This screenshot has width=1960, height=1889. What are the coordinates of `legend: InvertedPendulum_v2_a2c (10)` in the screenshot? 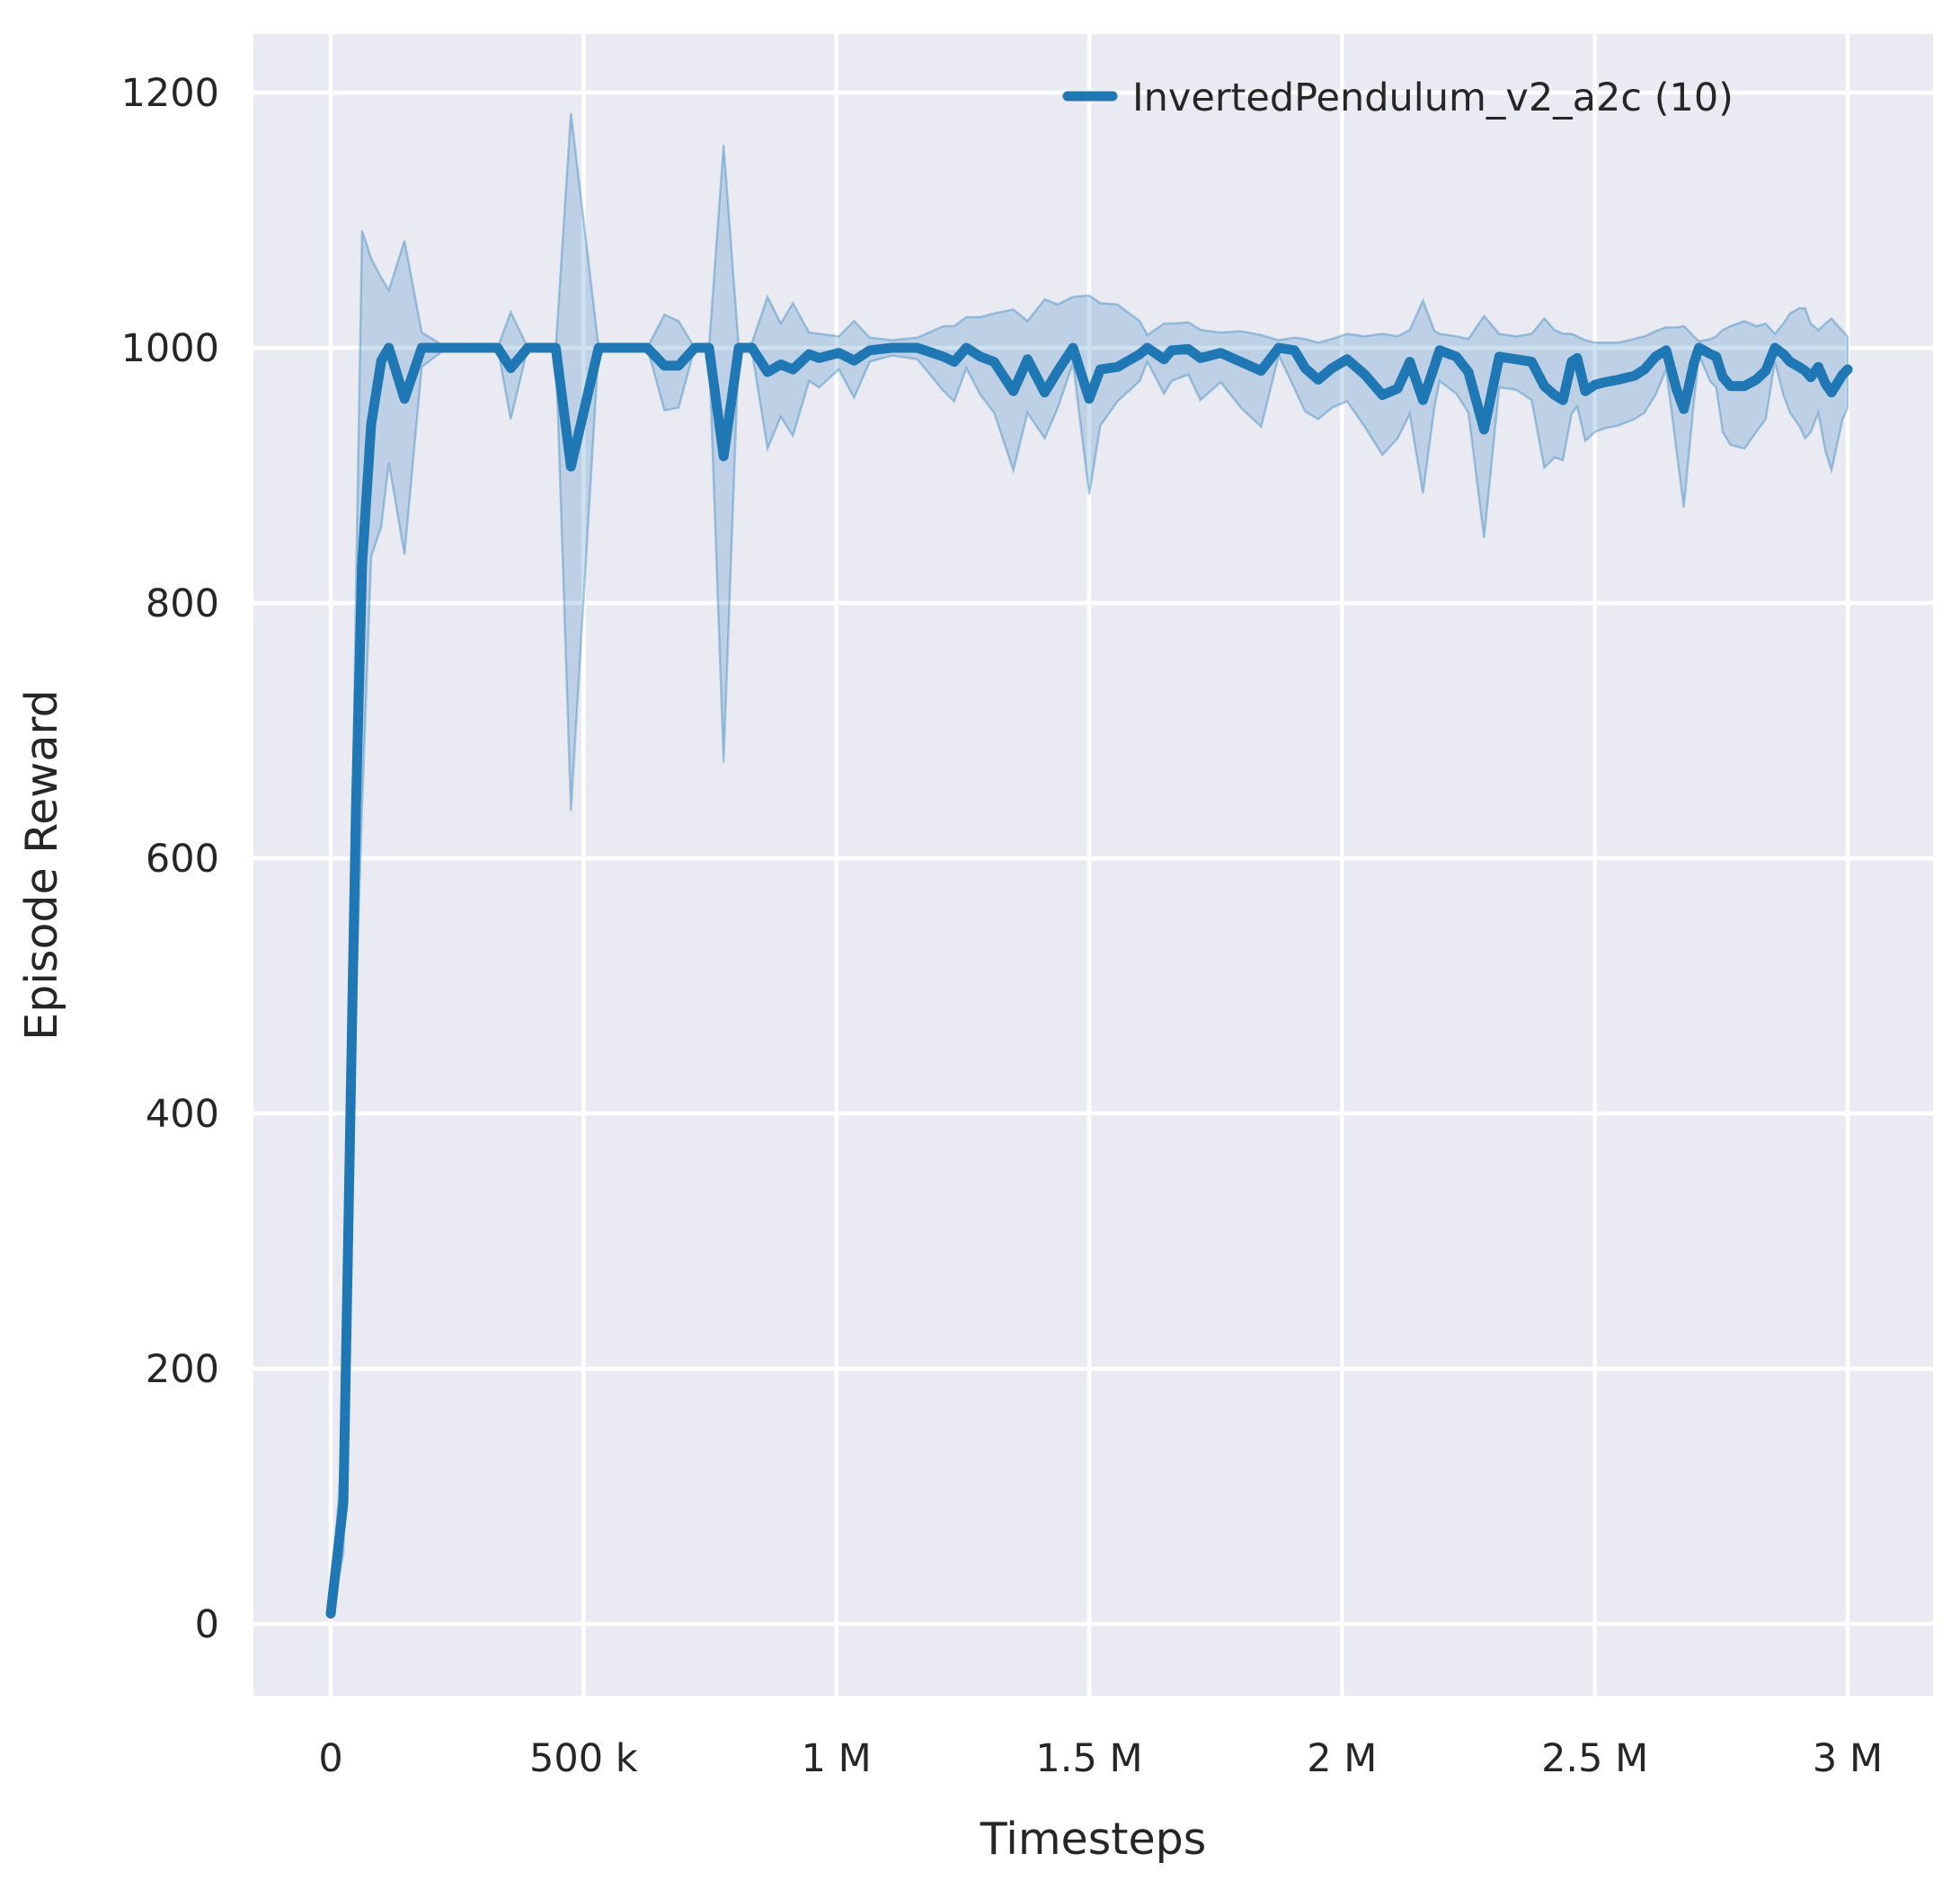 It's located at (1398, 97).